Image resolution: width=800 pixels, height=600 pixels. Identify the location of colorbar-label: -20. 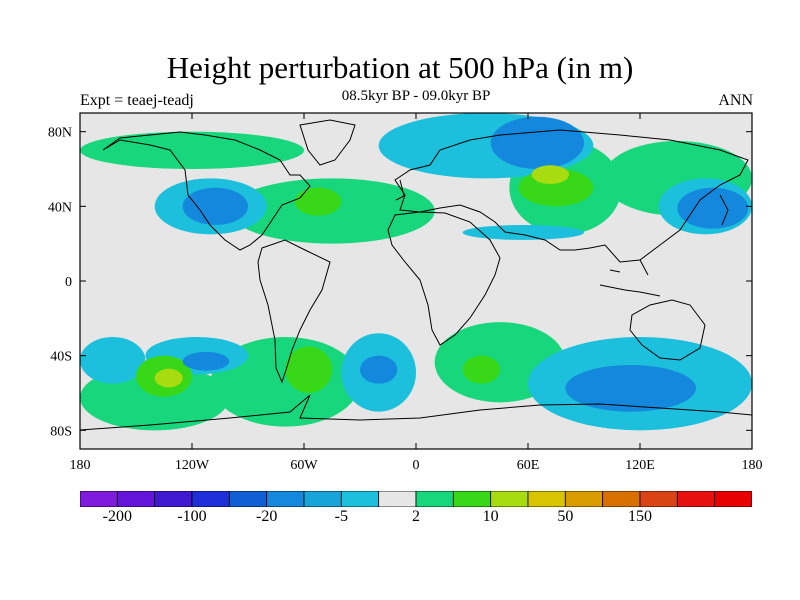
(266, 516).